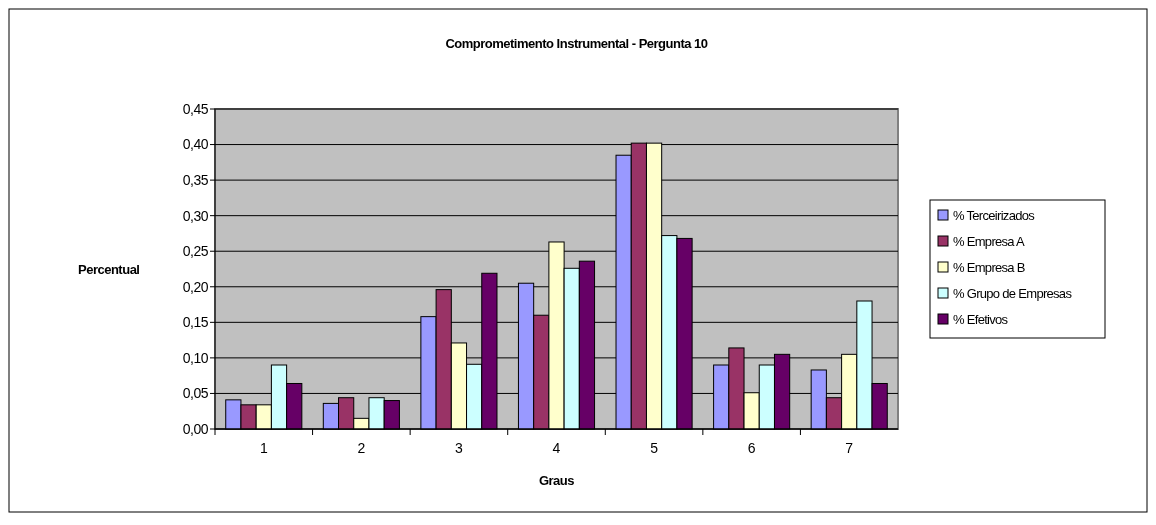  I want to click on y-tick-label: 0,00, so click(195, 428).